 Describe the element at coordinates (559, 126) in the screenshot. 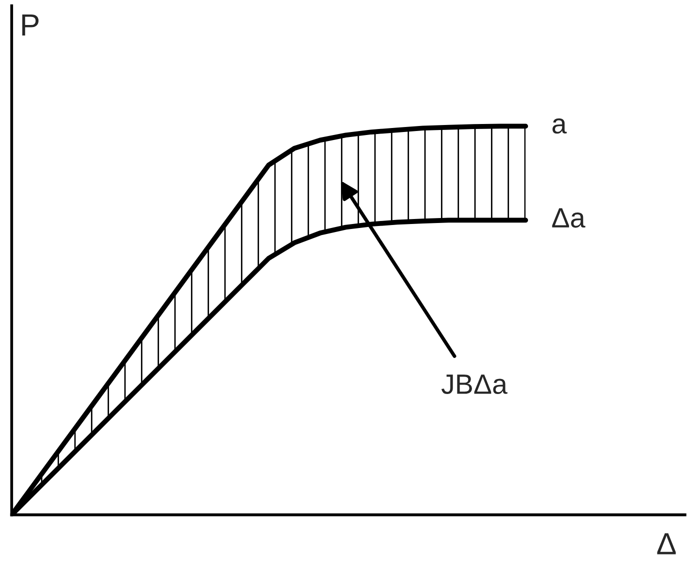

I see `series-label: a` at that location.